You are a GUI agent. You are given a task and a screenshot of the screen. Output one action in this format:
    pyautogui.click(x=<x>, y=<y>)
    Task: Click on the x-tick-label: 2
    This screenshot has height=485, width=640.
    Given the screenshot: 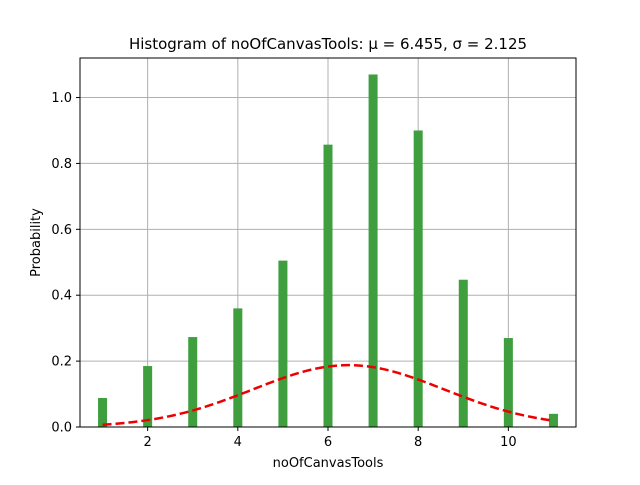 What is the action you would take?
    pyautogui.click(x=147, y=442)
    